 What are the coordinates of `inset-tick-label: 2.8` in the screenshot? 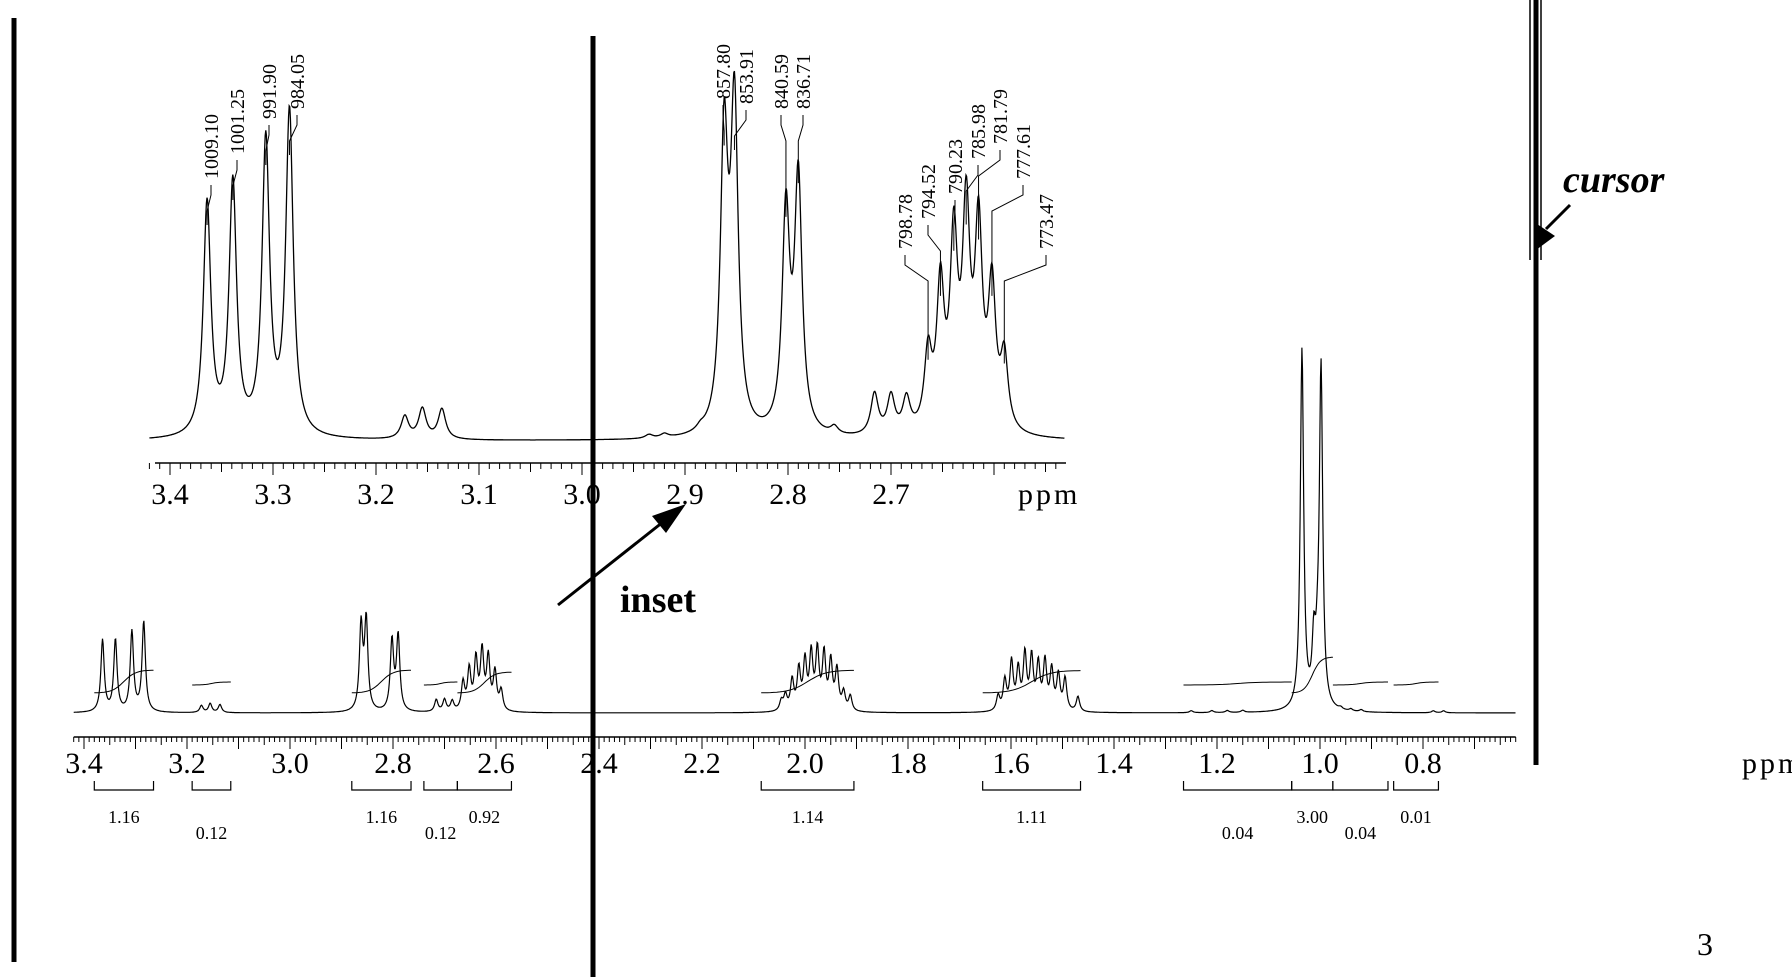 It's located at (788, 494).